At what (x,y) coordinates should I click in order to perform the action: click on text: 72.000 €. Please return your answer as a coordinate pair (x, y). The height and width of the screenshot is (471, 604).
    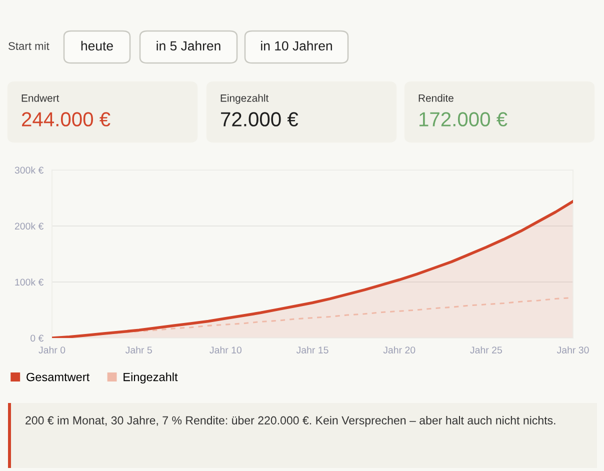
    Looking at the image, I should click on (259, 119).